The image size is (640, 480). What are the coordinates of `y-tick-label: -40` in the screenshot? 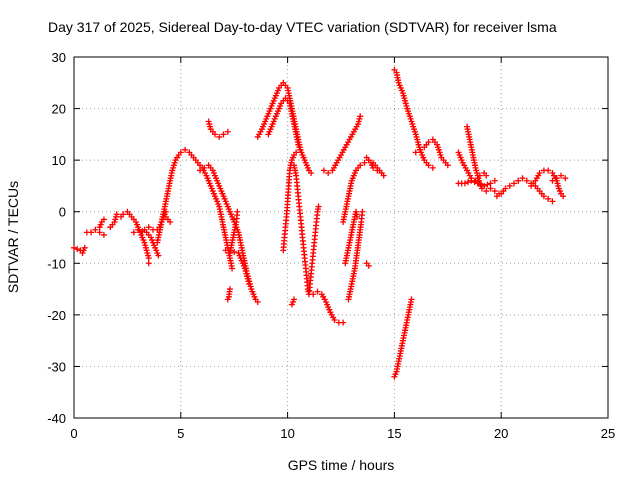 It's located at (56, 418).